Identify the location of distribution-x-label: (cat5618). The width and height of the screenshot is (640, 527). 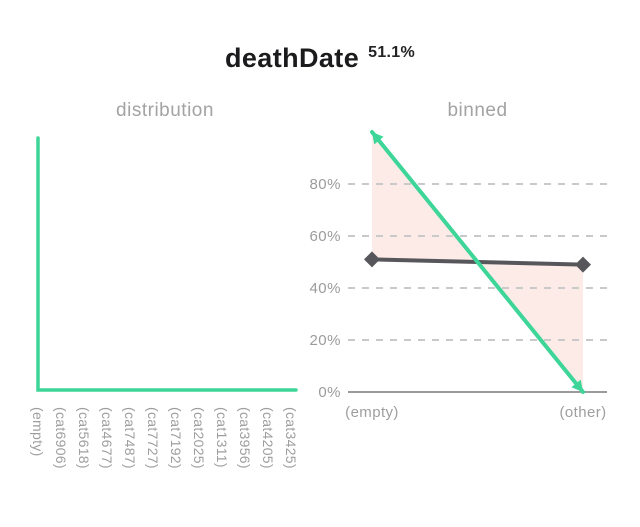
(84, 438).